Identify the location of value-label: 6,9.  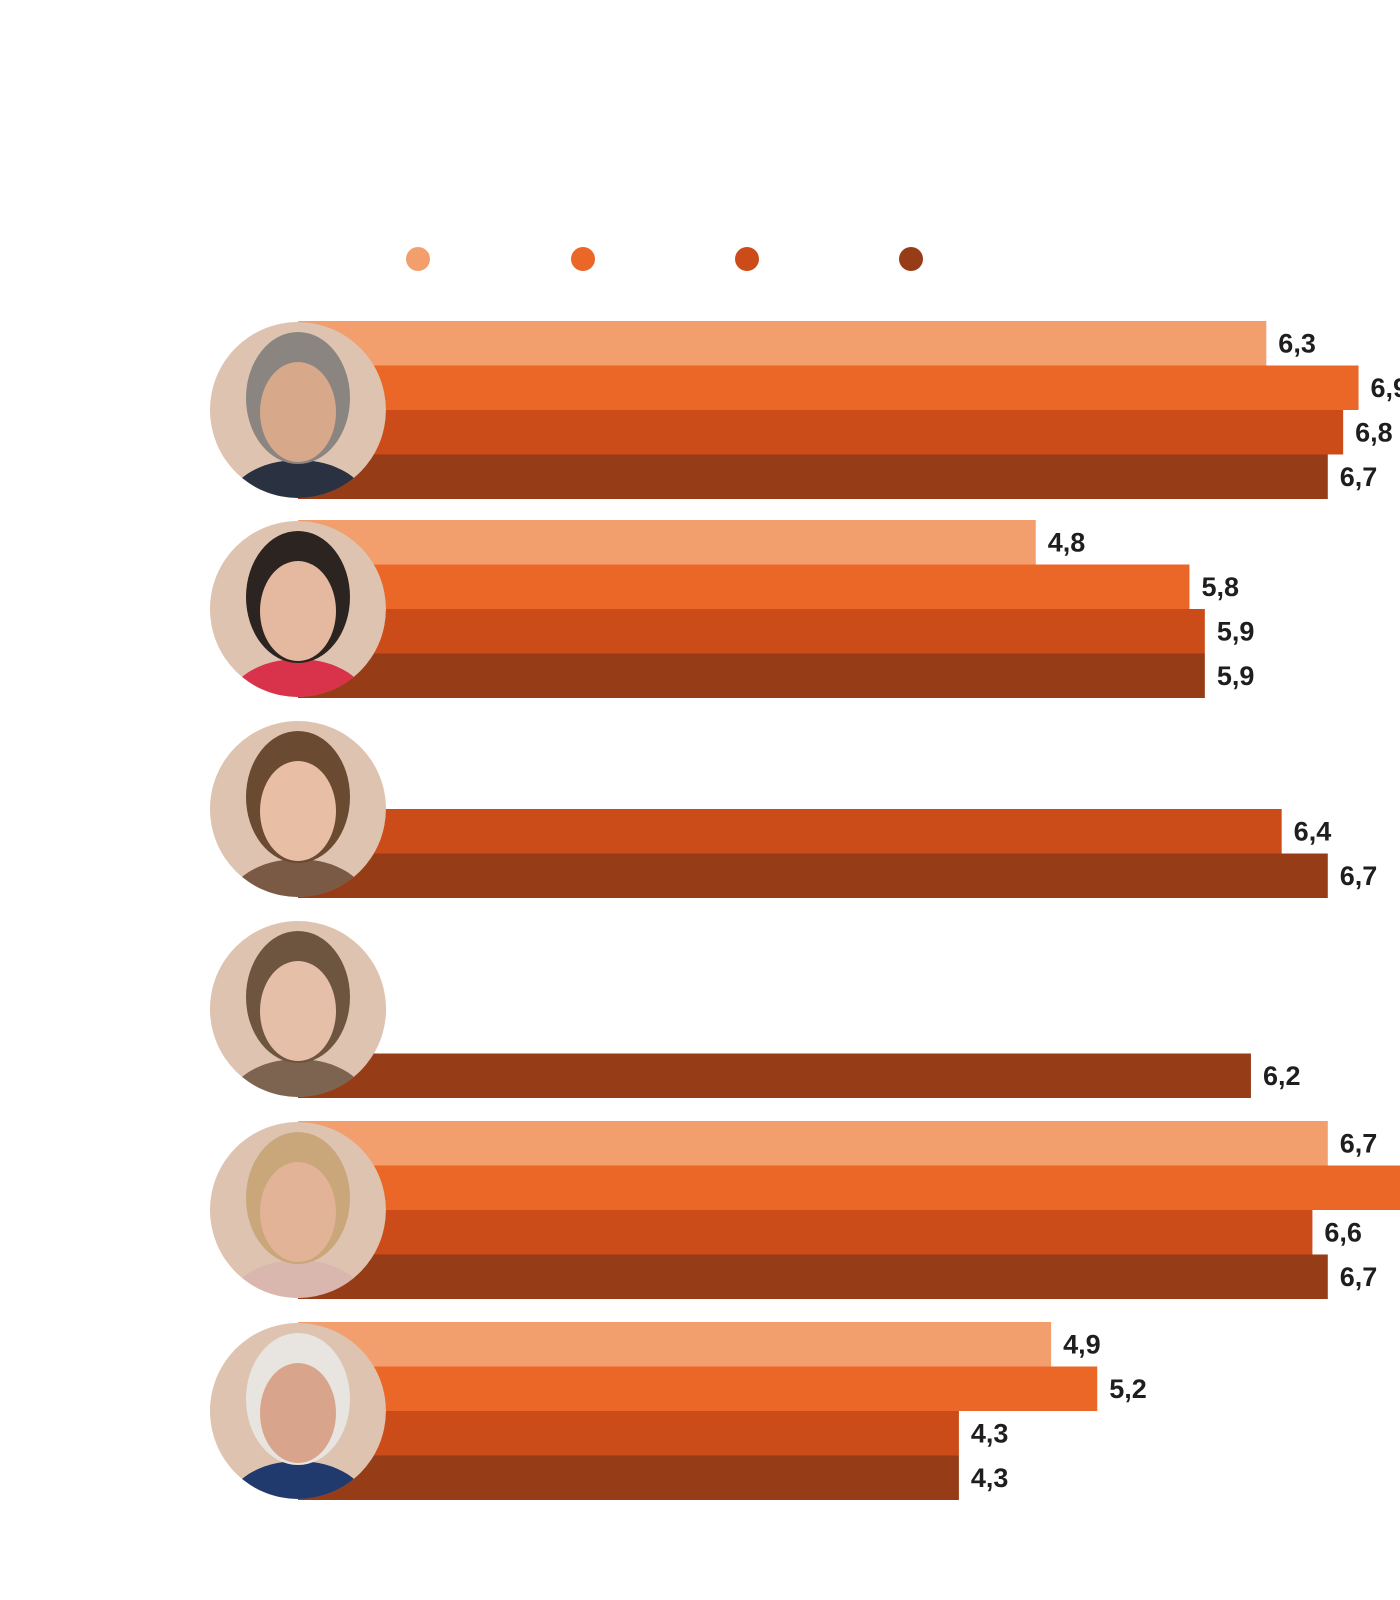
(1385, 388).